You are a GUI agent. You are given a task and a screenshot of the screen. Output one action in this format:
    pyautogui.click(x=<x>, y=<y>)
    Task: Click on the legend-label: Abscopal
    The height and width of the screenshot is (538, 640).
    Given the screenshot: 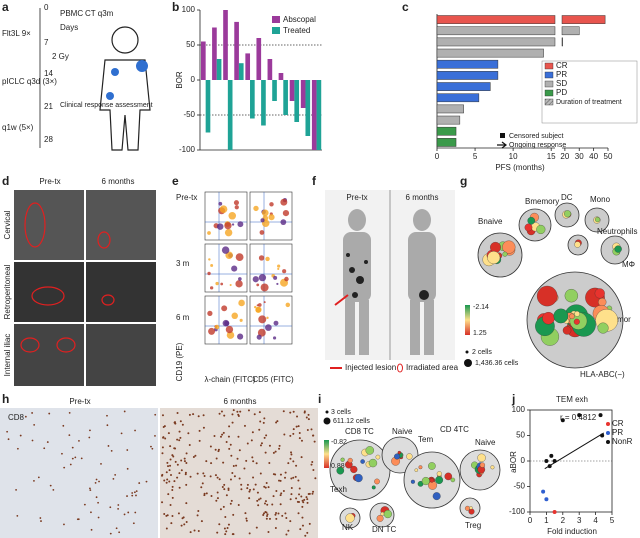 What is the action you would take?
    pyautogui.click(x=299, y=19)
    